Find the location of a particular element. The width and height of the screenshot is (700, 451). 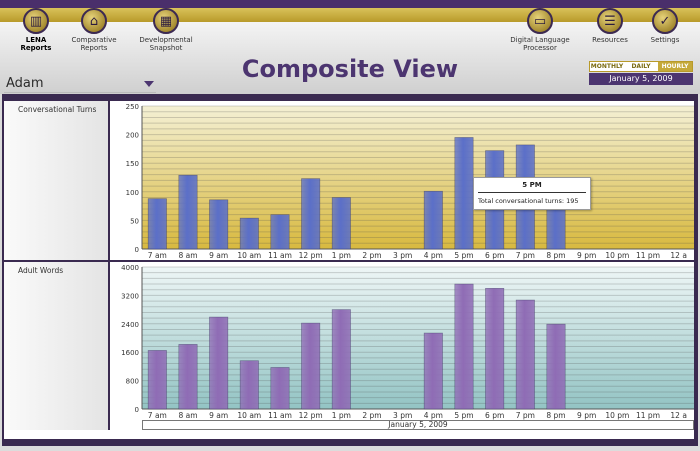

nav-settings: ✓ Settings is located at coordinates (662, 26).